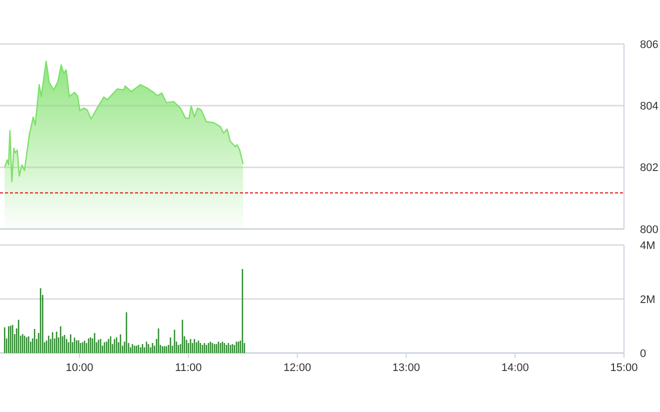 The height and width of the screenshot is (412, 660). What do you see at coordinates (298, 368) in the screenshot?
I see `x-tick-label: 12:00` at bounding box center [298, 368].